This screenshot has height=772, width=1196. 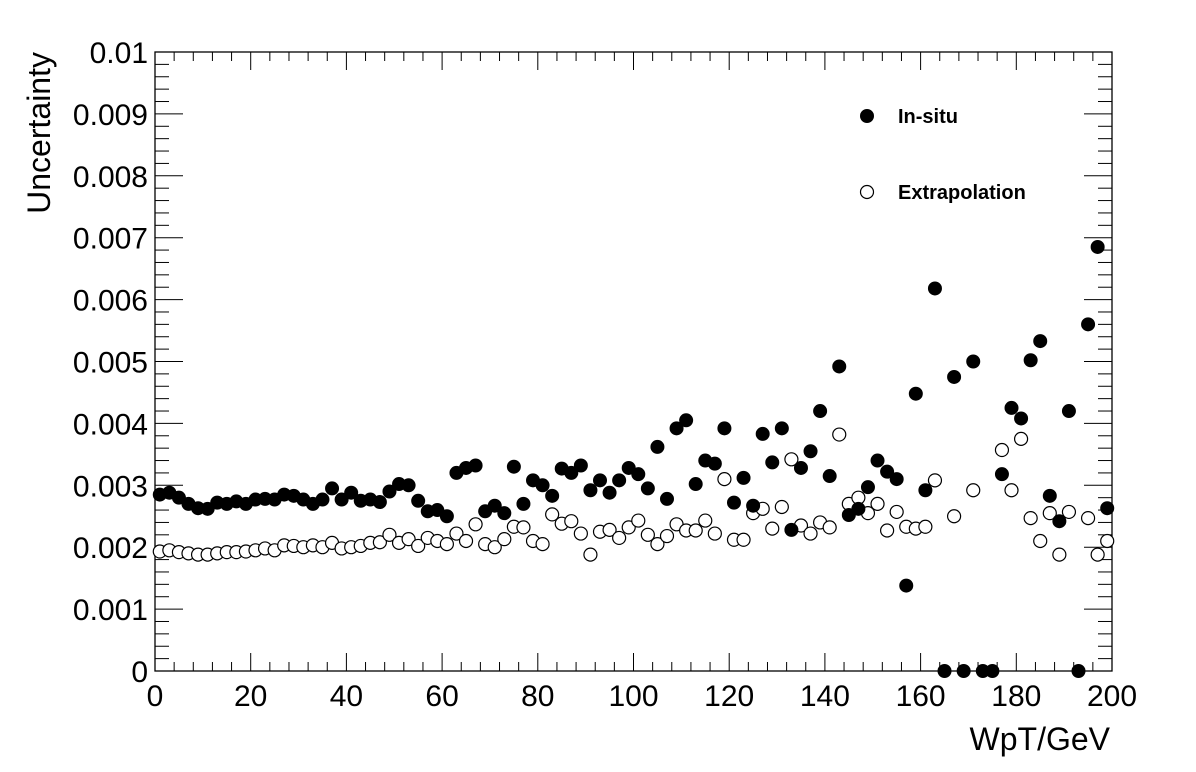 I want to click on x-tick-label: 60, so click(x=441, y=696).